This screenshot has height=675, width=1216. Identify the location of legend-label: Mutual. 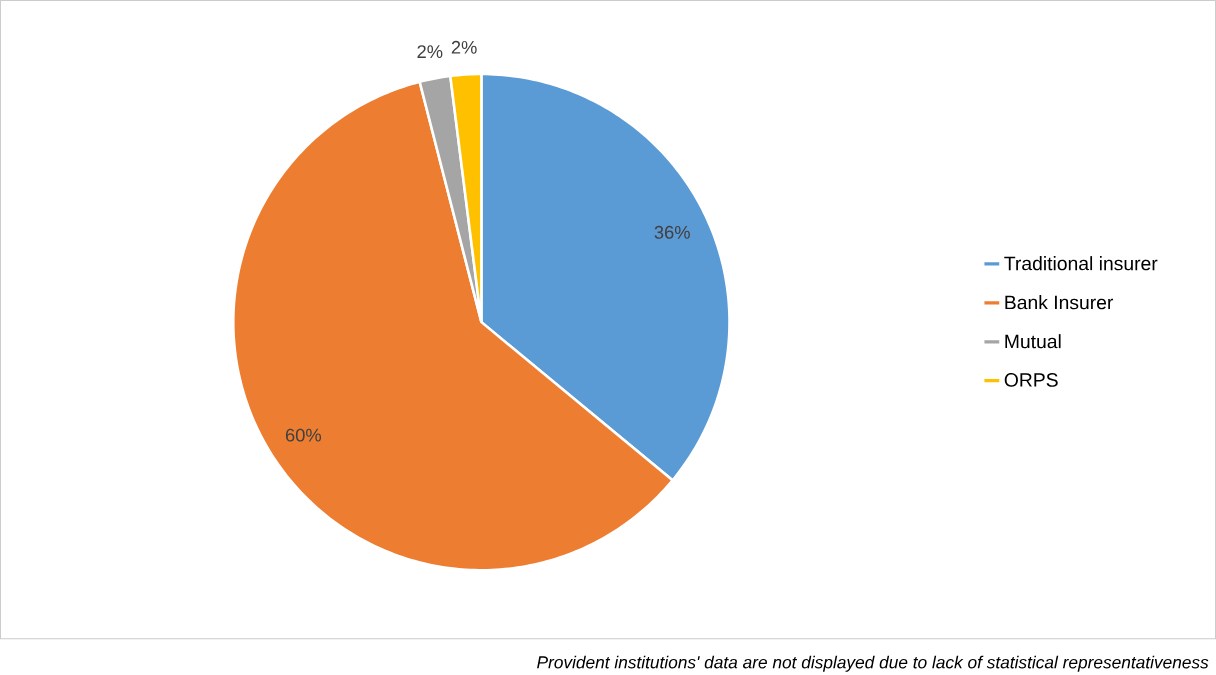
(1033, 341).